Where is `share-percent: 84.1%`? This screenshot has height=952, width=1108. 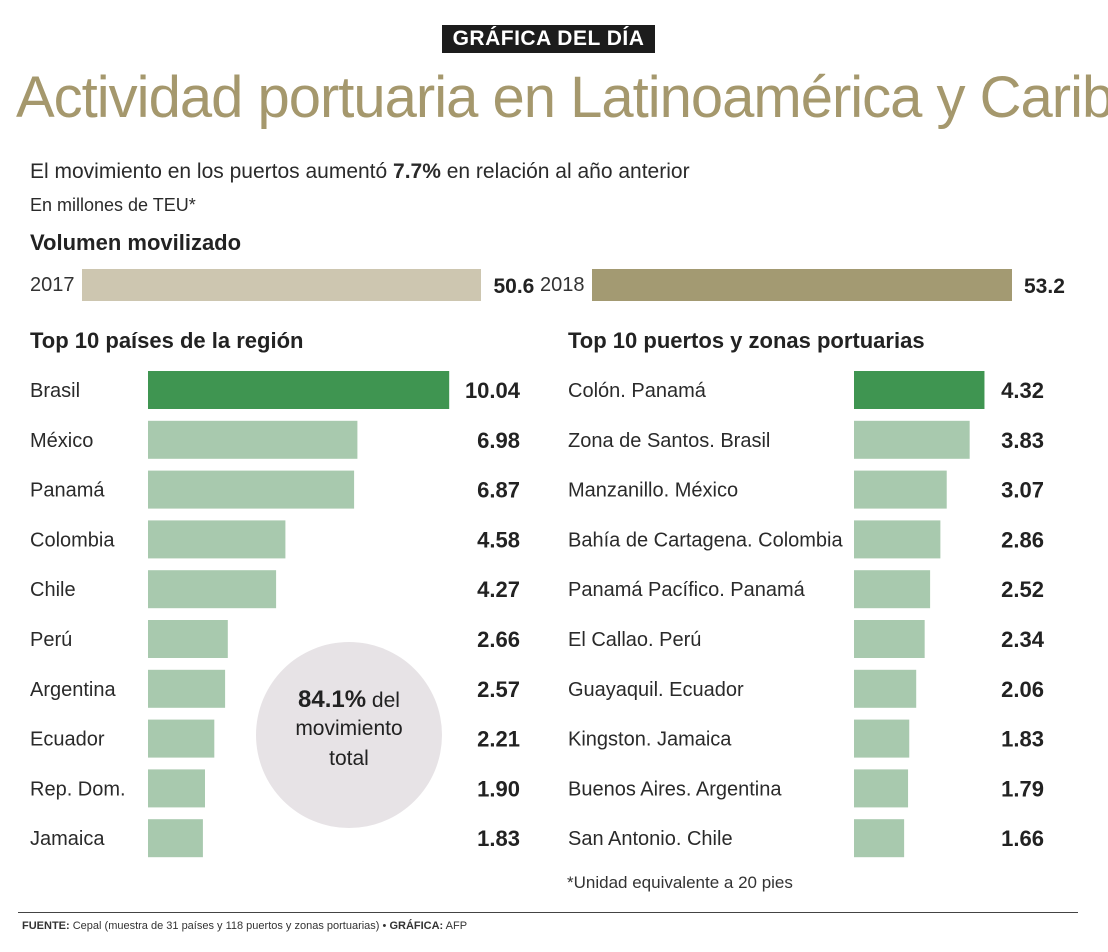
share-percent: 84.1% is located at coordinates (332, 699).